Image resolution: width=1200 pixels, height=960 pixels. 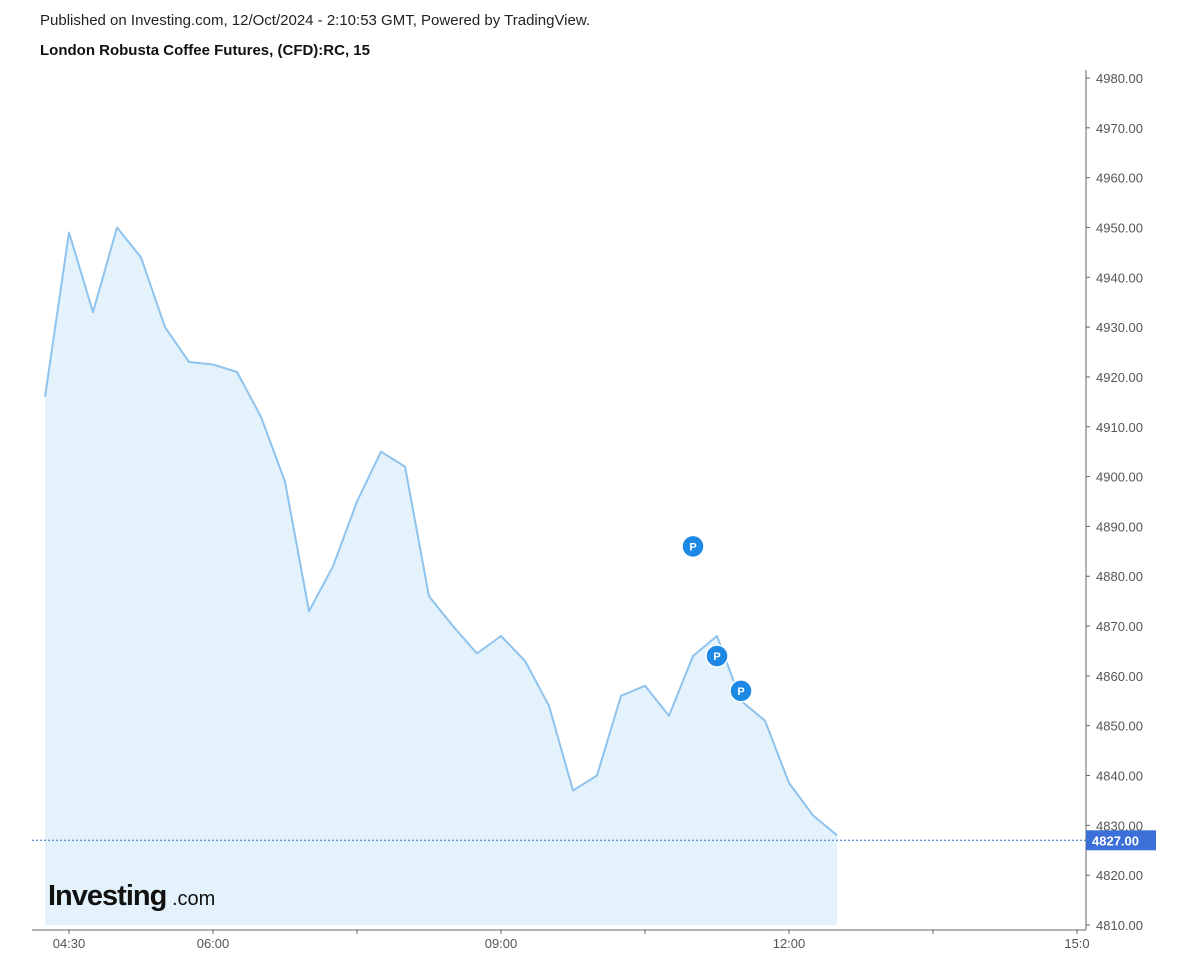 What do you see at coordinates (1119, 78) in the screenshot?
I see `price-tick-label: 4980.00` at bounding box center [1119, 78].